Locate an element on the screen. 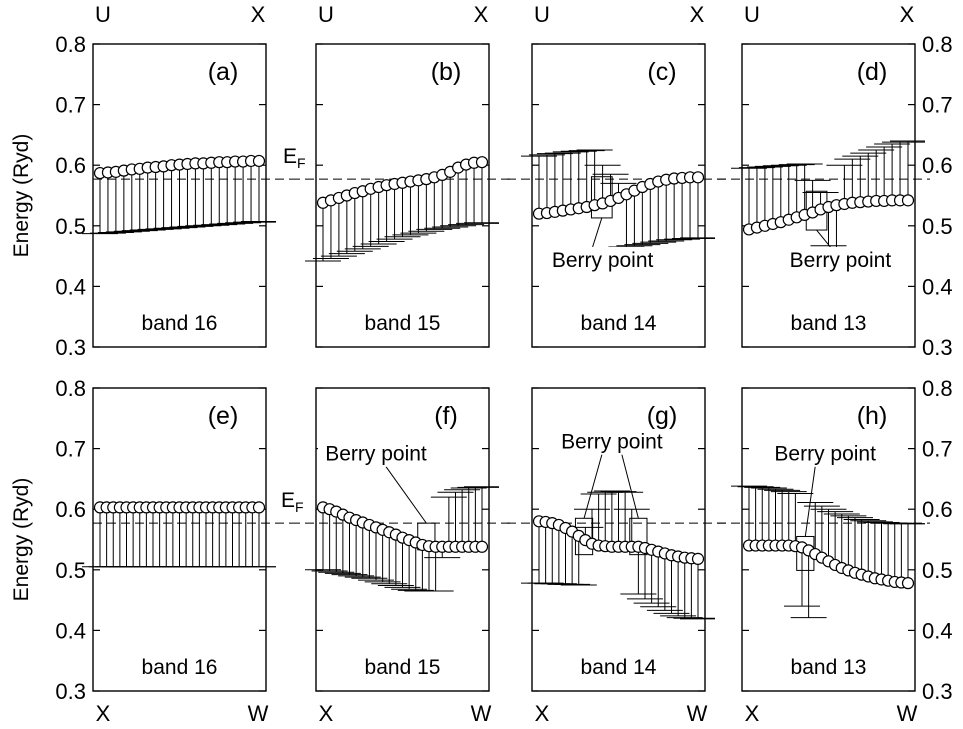 Image resolution: width=963 pixels, height=729 pixels. panel-label: (b) is located at coordinates (446, 72).